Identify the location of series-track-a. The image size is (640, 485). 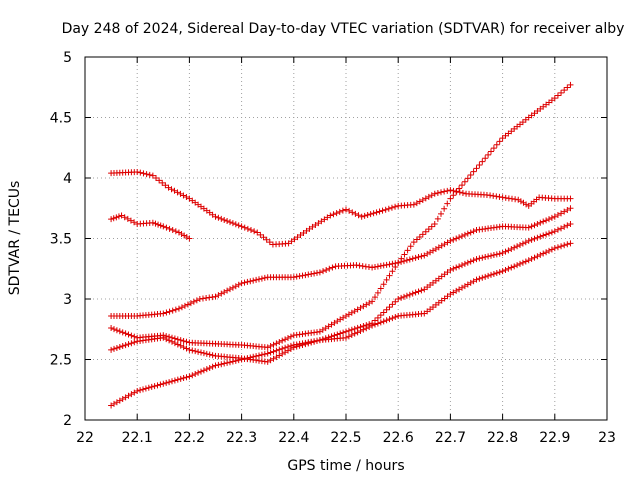
(341, 208).